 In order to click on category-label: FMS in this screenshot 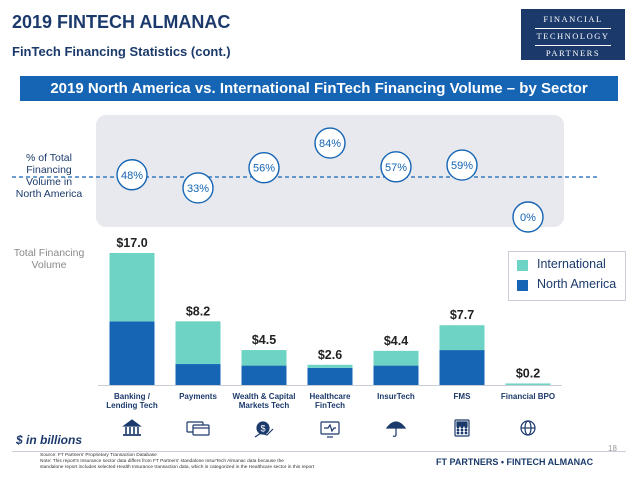, I will do `click(462, 396)`.